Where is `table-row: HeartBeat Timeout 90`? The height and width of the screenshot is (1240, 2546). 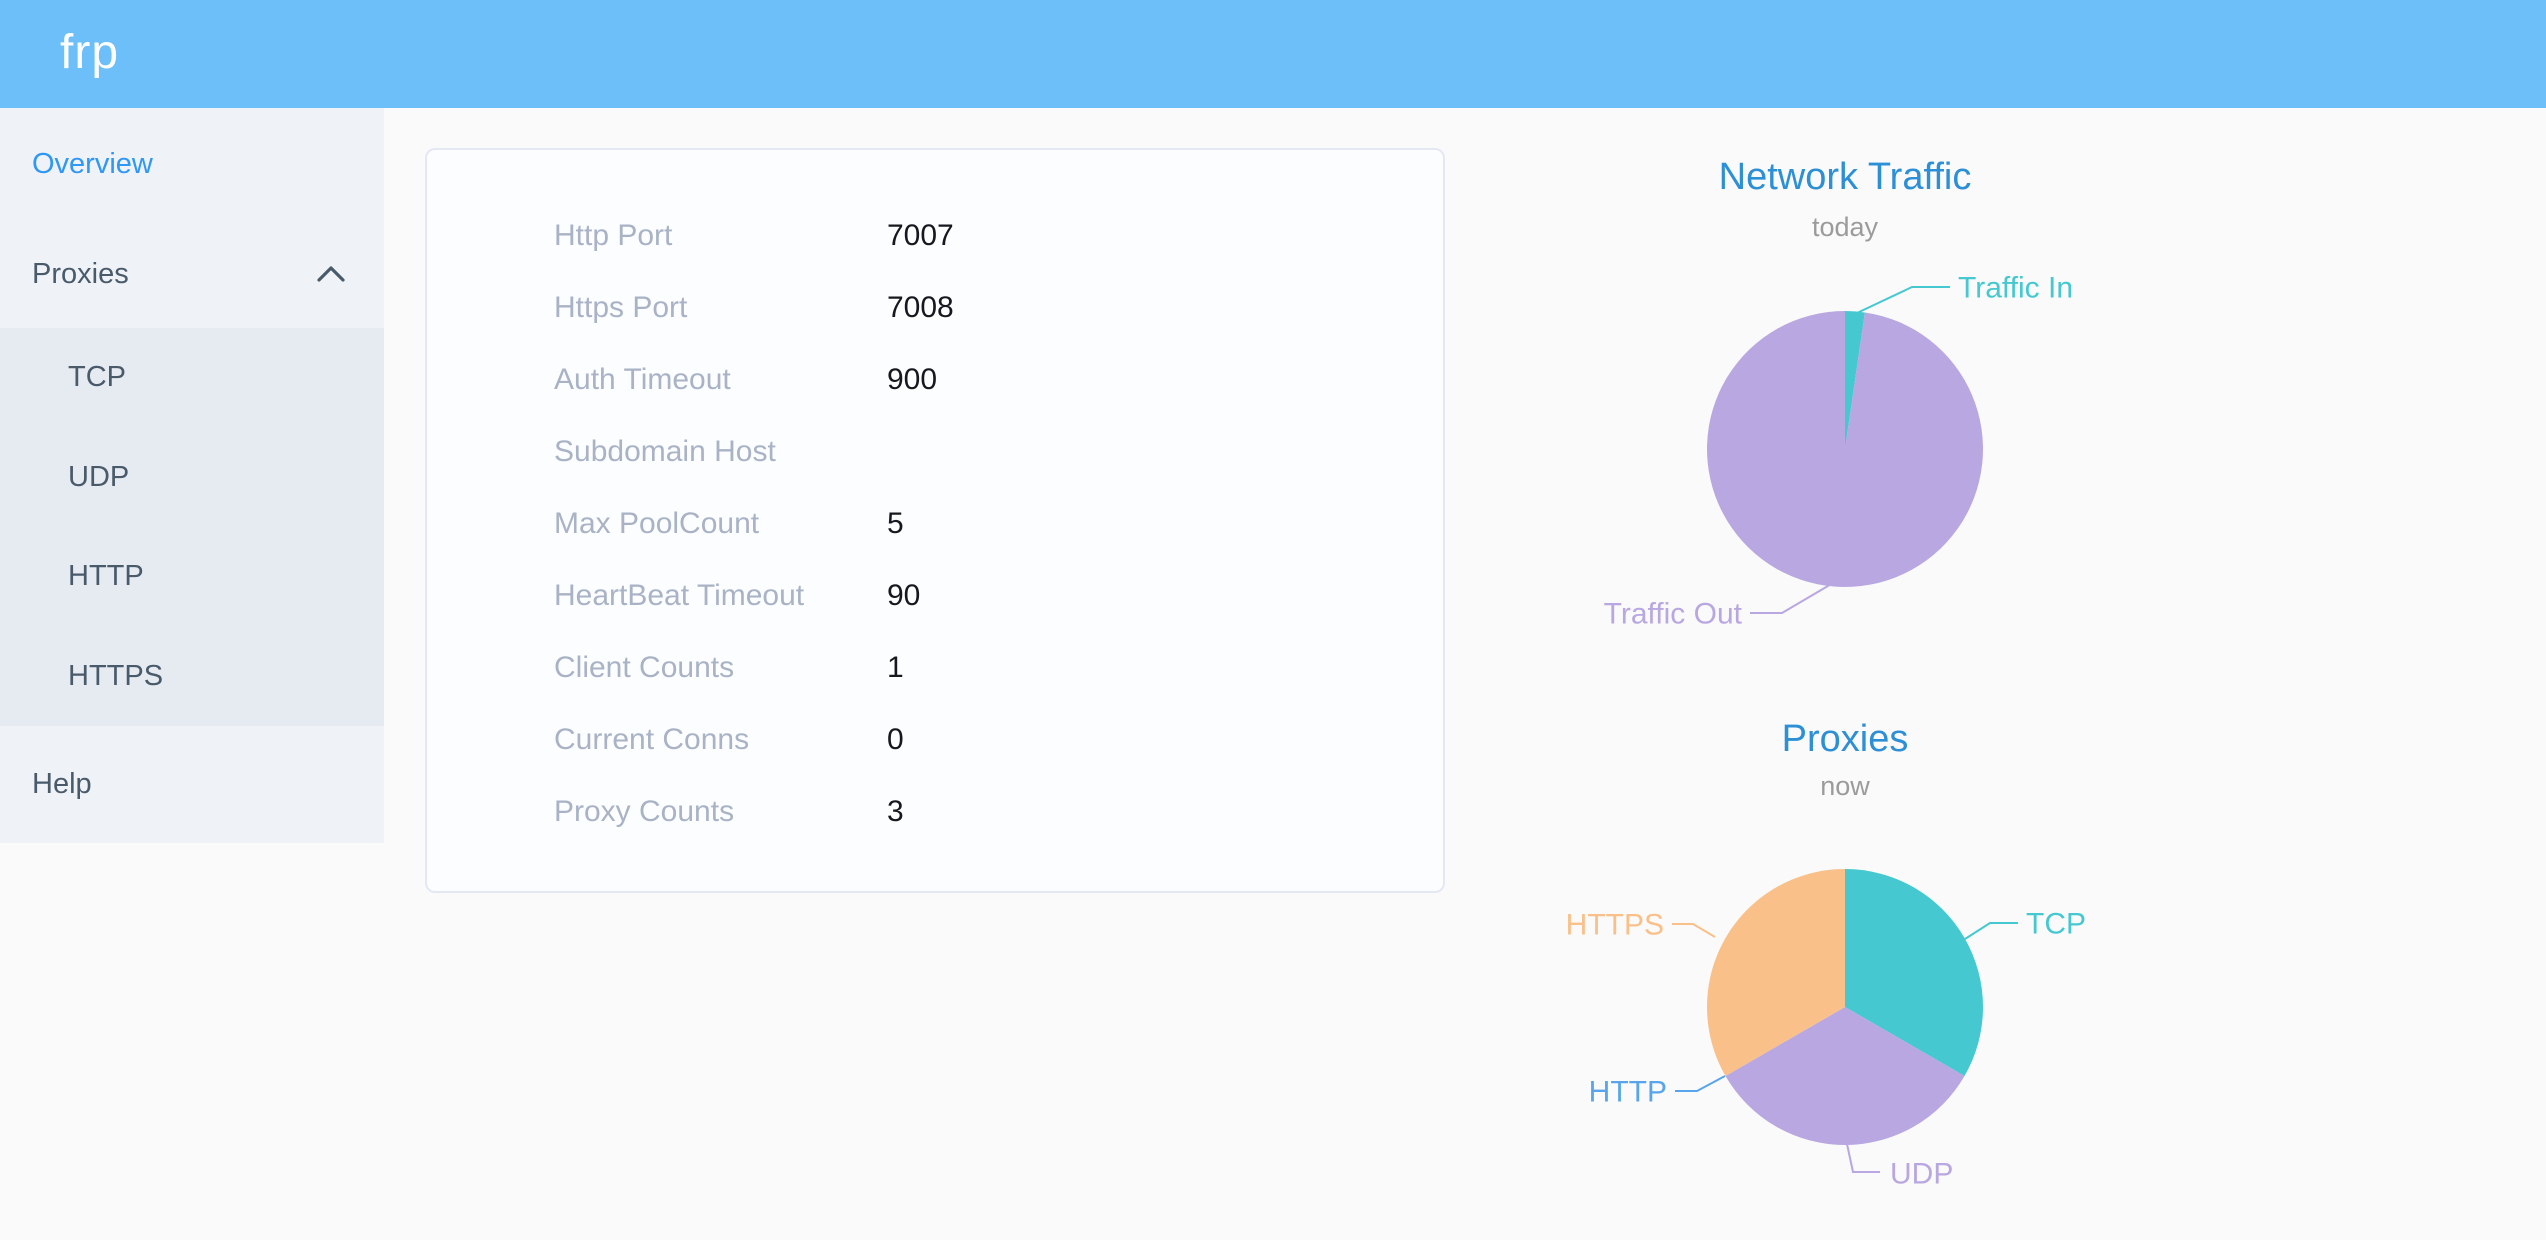 table-row: HeartBeat Timeout 90 is located at coordinates (935, 596).